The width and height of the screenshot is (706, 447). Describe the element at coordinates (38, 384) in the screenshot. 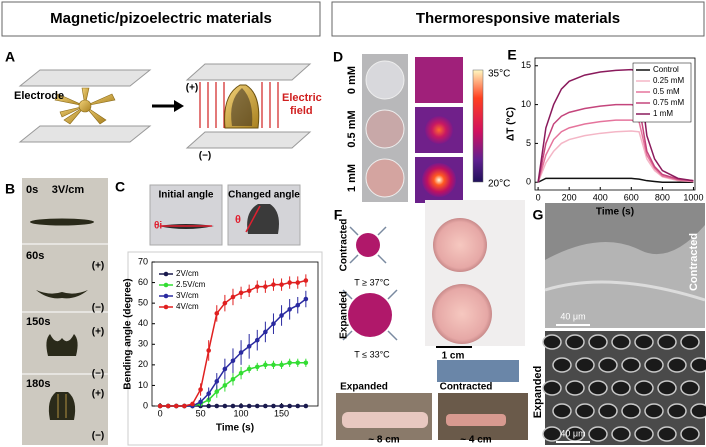

I see `label: 180s` at that location.